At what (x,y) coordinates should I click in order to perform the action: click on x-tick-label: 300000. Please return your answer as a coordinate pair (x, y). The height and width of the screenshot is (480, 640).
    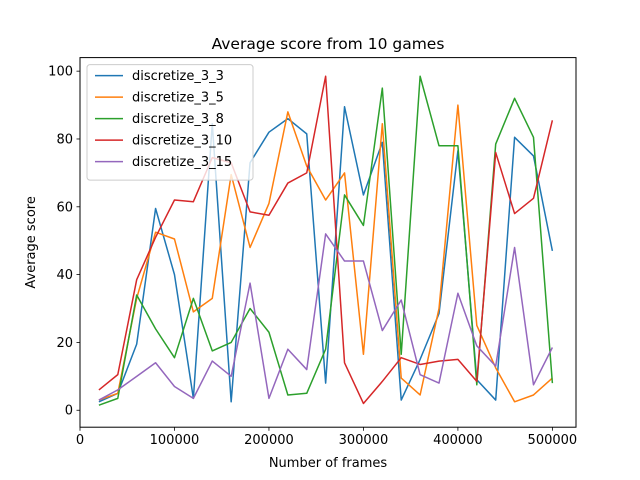
    Looking at the image, I should click on (364, 440).